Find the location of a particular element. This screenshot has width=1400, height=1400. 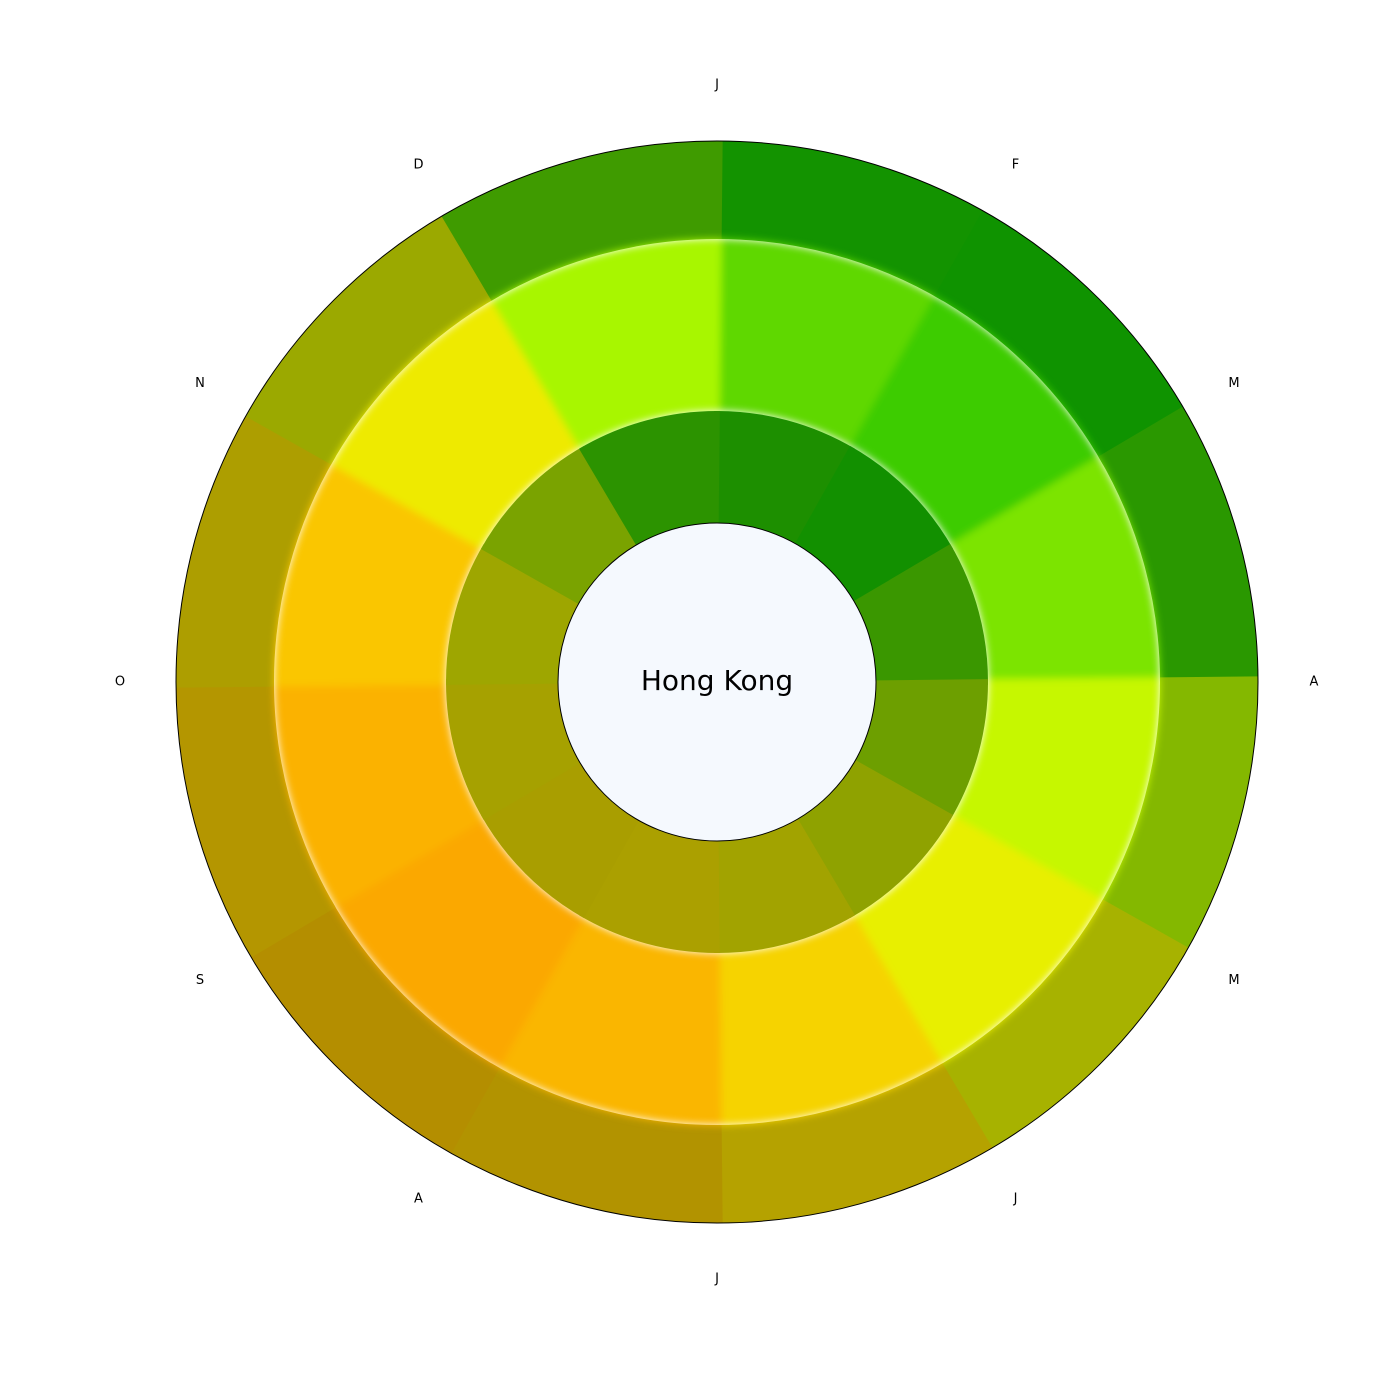

chart-title: Hong Kong is located at coordinates (717, 680).